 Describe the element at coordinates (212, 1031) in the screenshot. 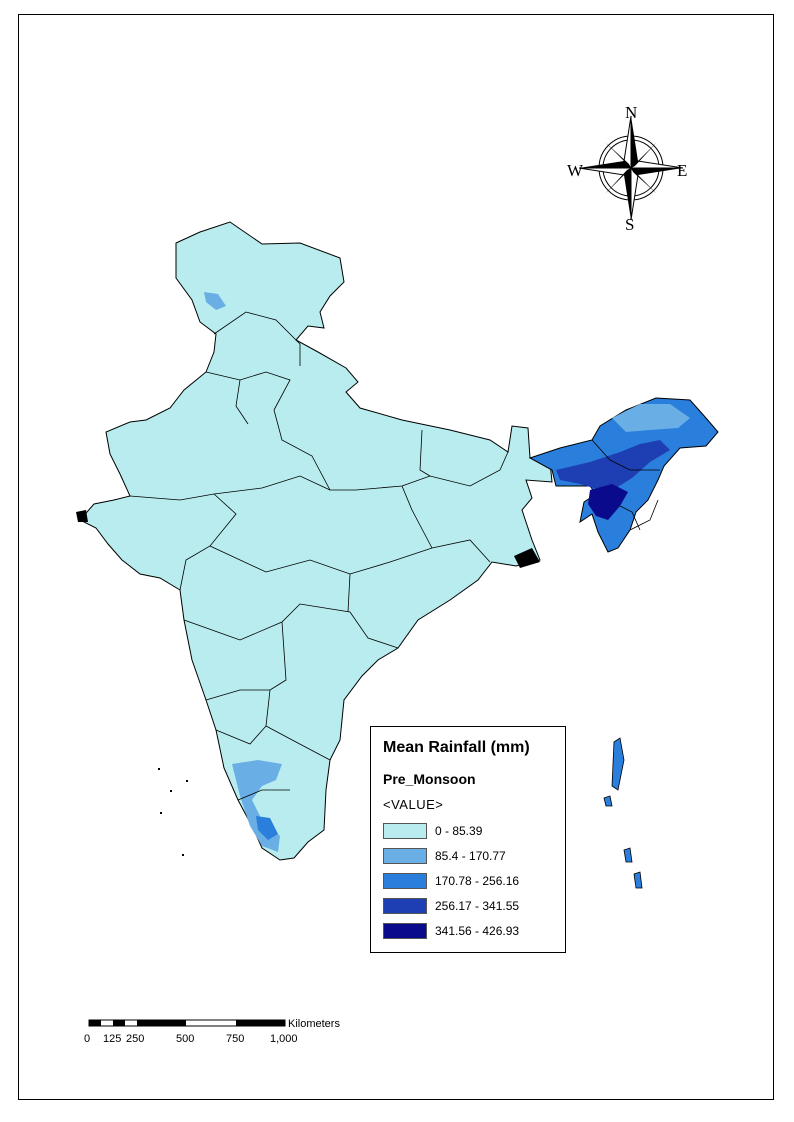

I see `scale-bar: Kilometers 0 125 250 500 750 1,000` at that location.